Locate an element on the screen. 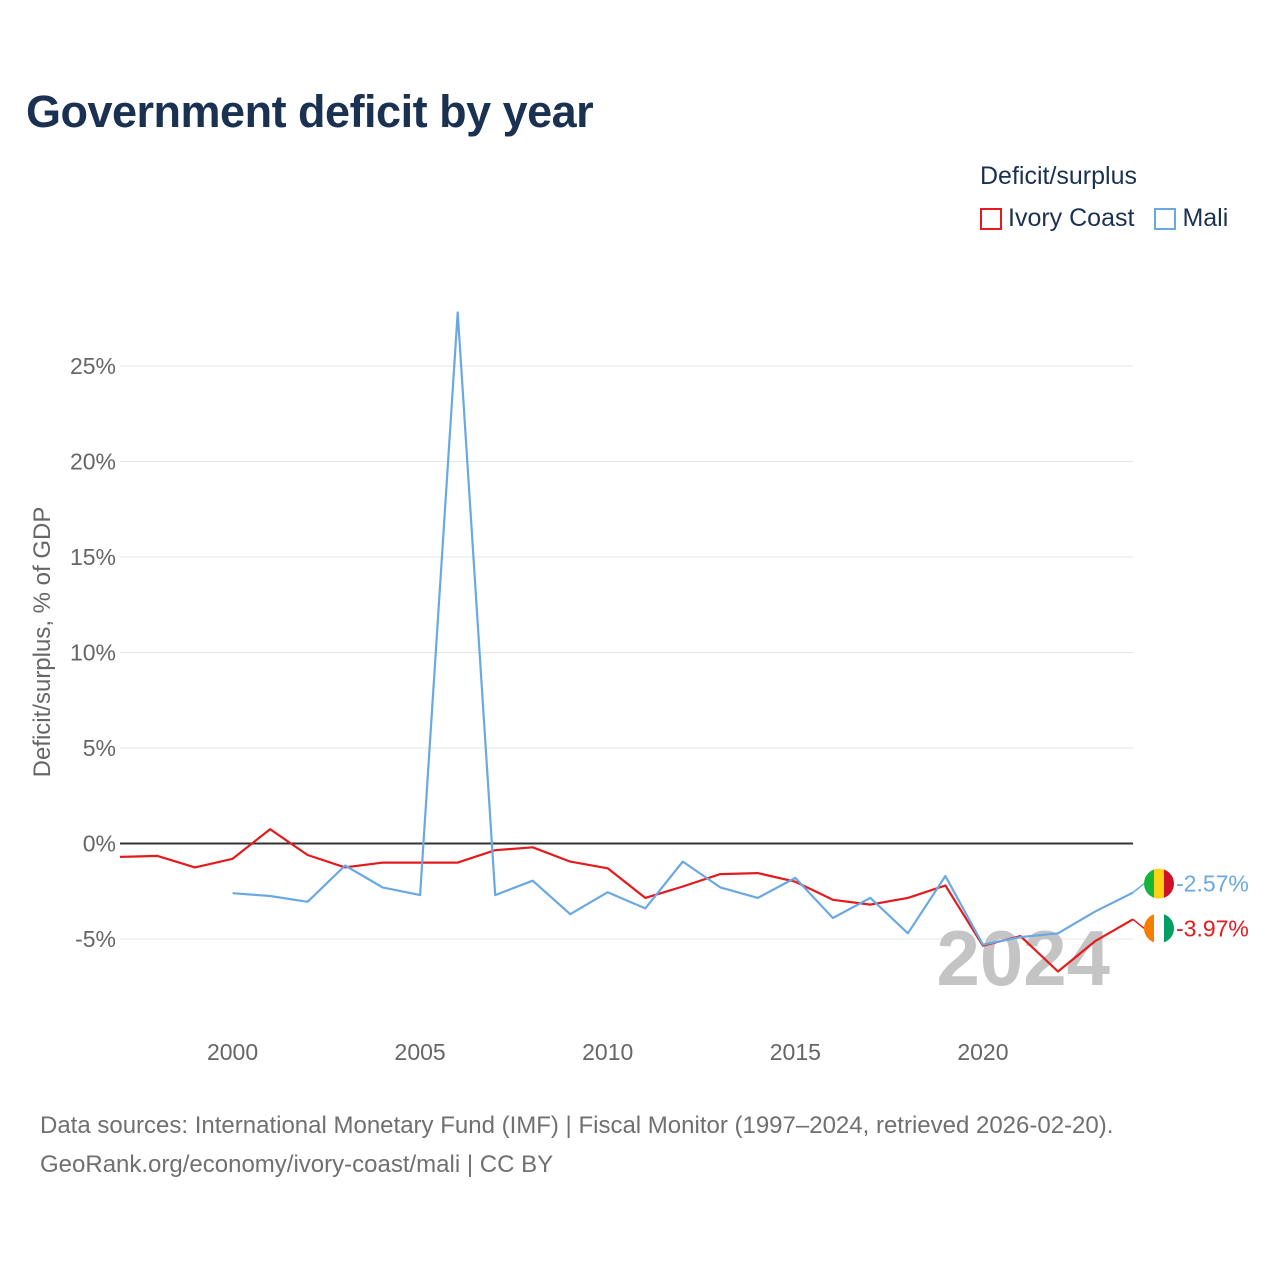 This screenshot has height=1280, width=1280. legend-label-ivory-coast: Ivory Coast is located at coordinates (1071, 218).